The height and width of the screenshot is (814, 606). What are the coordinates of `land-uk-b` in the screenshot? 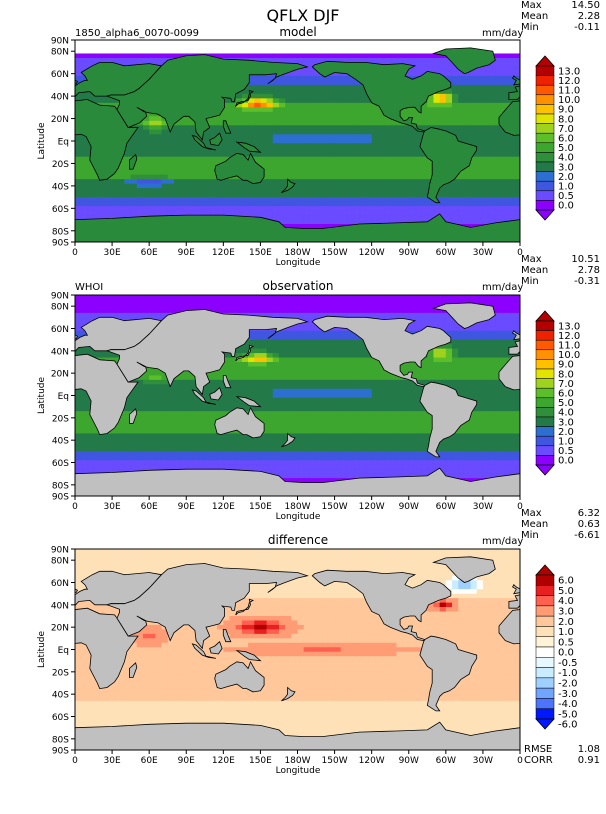 It's located at (77, 82).